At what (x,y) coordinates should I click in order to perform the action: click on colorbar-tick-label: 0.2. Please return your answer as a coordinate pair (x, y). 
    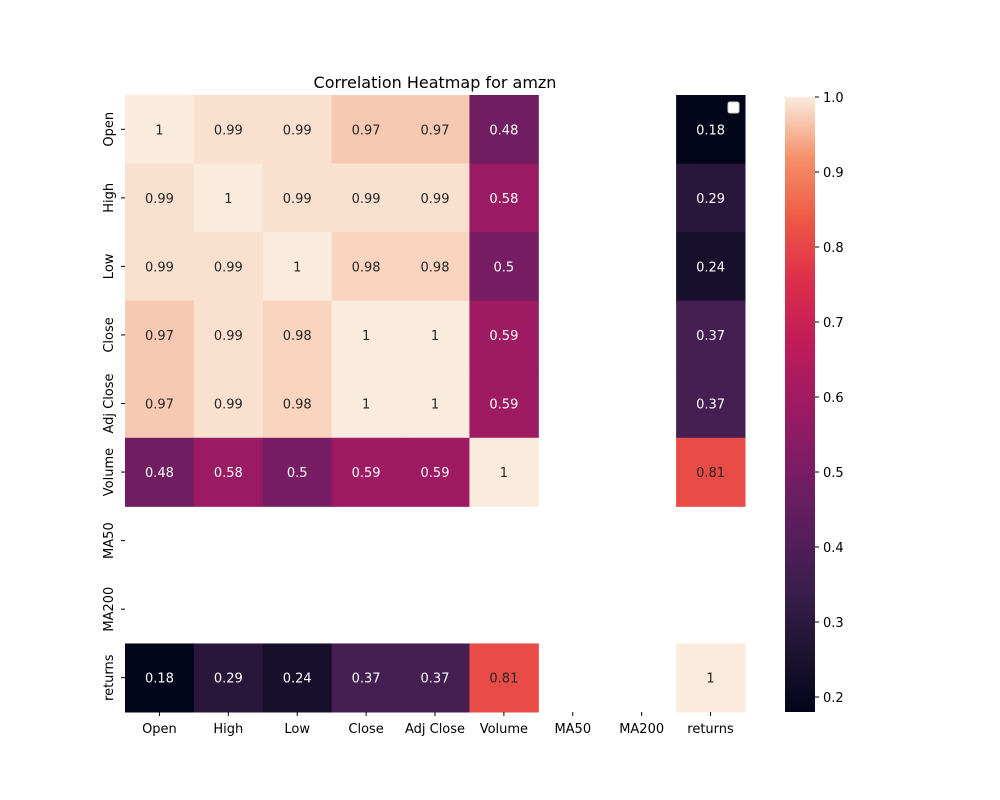
    Looking at the image, I should click on (833, 698).